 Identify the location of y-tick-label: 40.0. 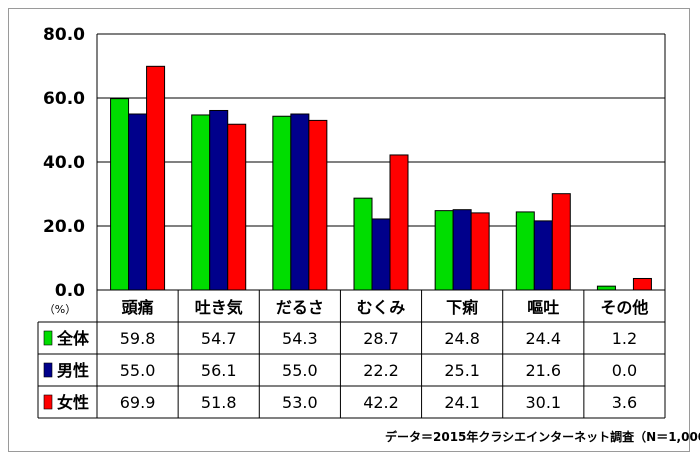
(64, 163).